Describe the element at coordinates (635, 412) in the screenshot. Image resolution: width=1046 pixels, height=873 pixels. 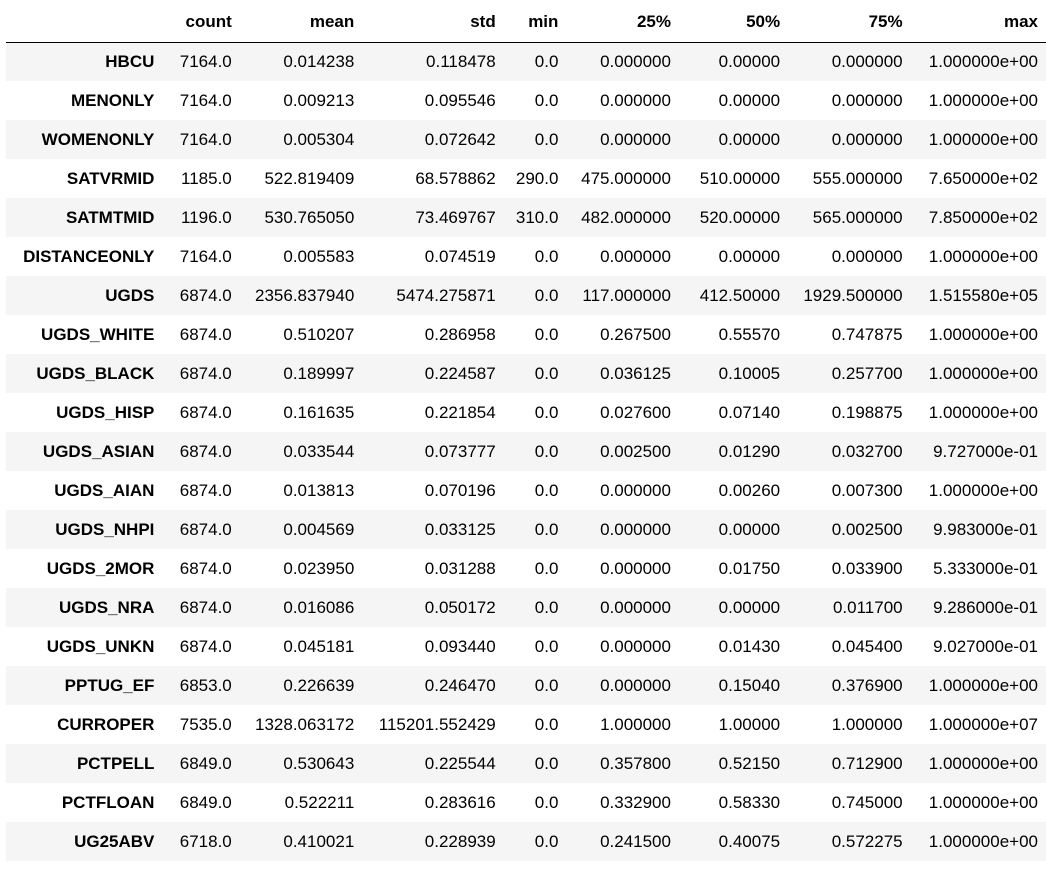
I see `table-cell: 0.027600` at that location.